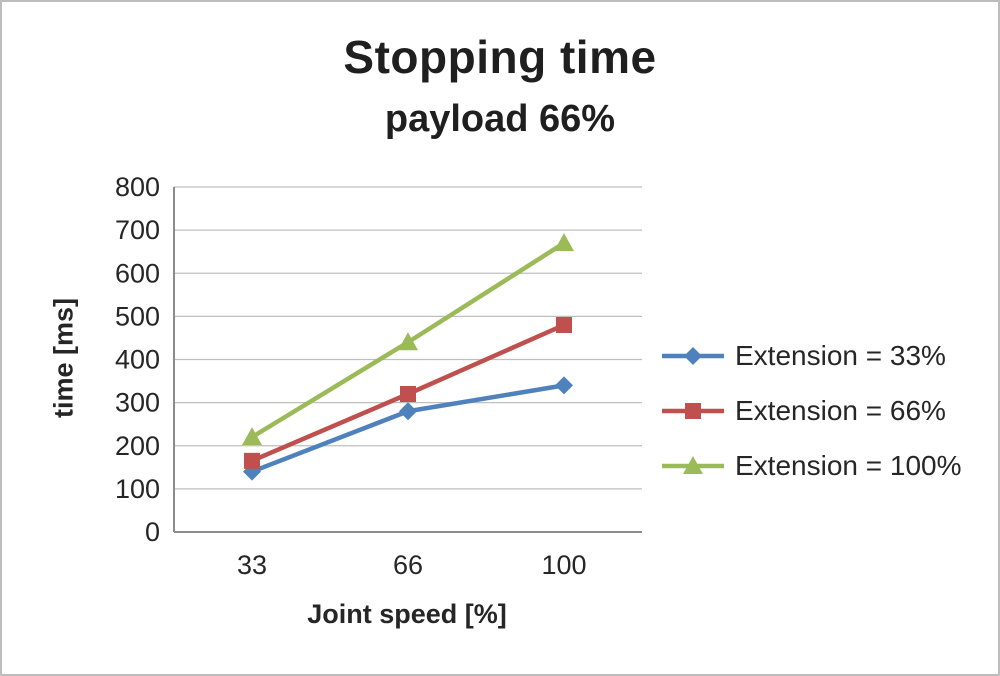  What do you see at coordinates (408, 565) in the screenshot?
I see `x-tick-label: 66` at bounding box center [408, 565].